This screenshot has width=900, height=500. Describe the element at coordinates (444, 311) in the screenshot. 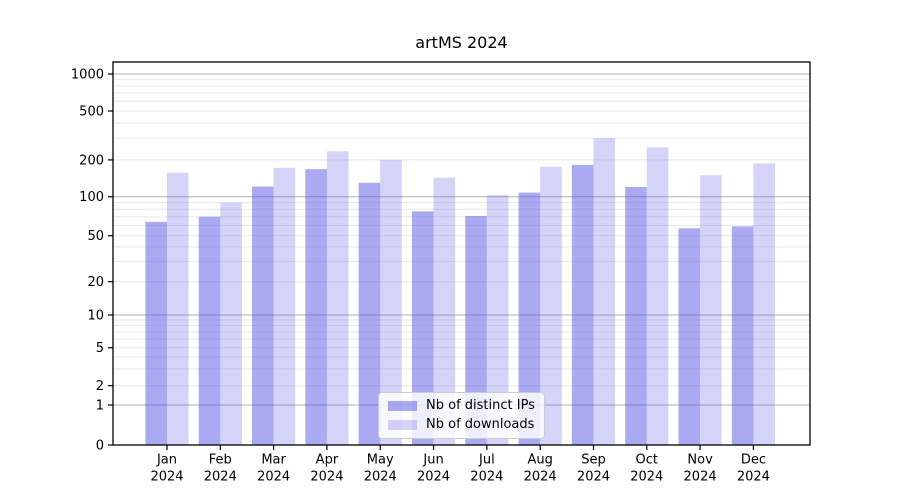

I see `bar-jun-downloads` at that location.